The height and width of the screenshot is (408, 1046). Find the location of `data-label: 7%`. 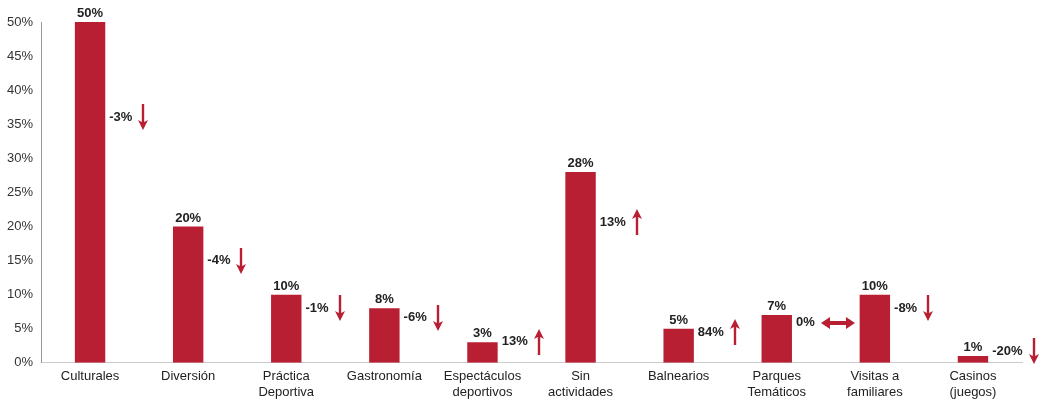

data-label: 7% is located at coordinates (777, 306).